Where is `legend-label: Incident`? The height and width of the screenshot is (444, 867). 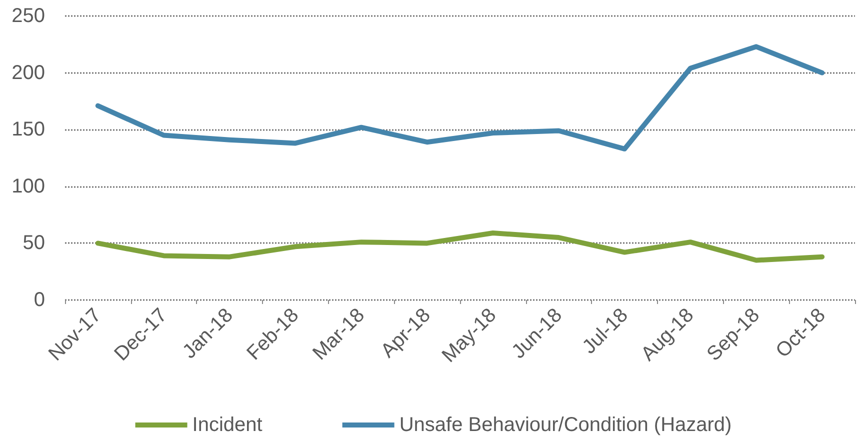 legend-label: Incident is located at coordinates (227, 425).